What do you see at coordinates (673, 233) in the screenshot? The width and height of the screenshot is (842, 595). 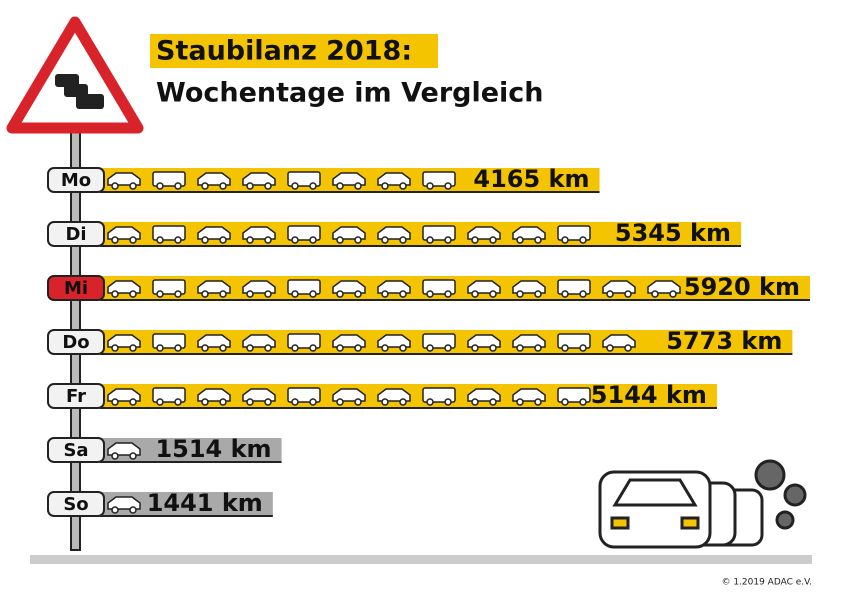 I see `value-label: 5345 km` at bounding box center [673, 233].